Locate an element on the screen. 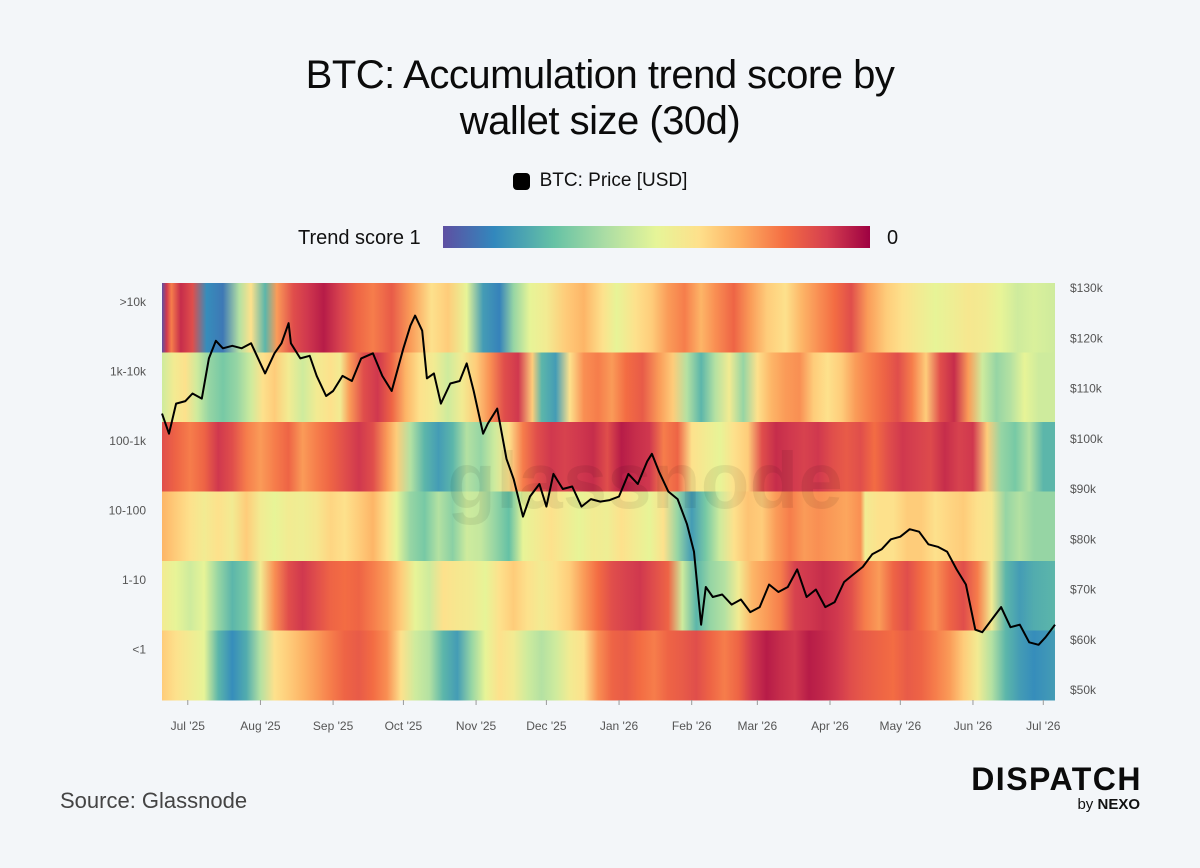 The width and height of the screenshot is (1200, 868). x-tick-label: Jan '26 is located at coordinates (619, 726).